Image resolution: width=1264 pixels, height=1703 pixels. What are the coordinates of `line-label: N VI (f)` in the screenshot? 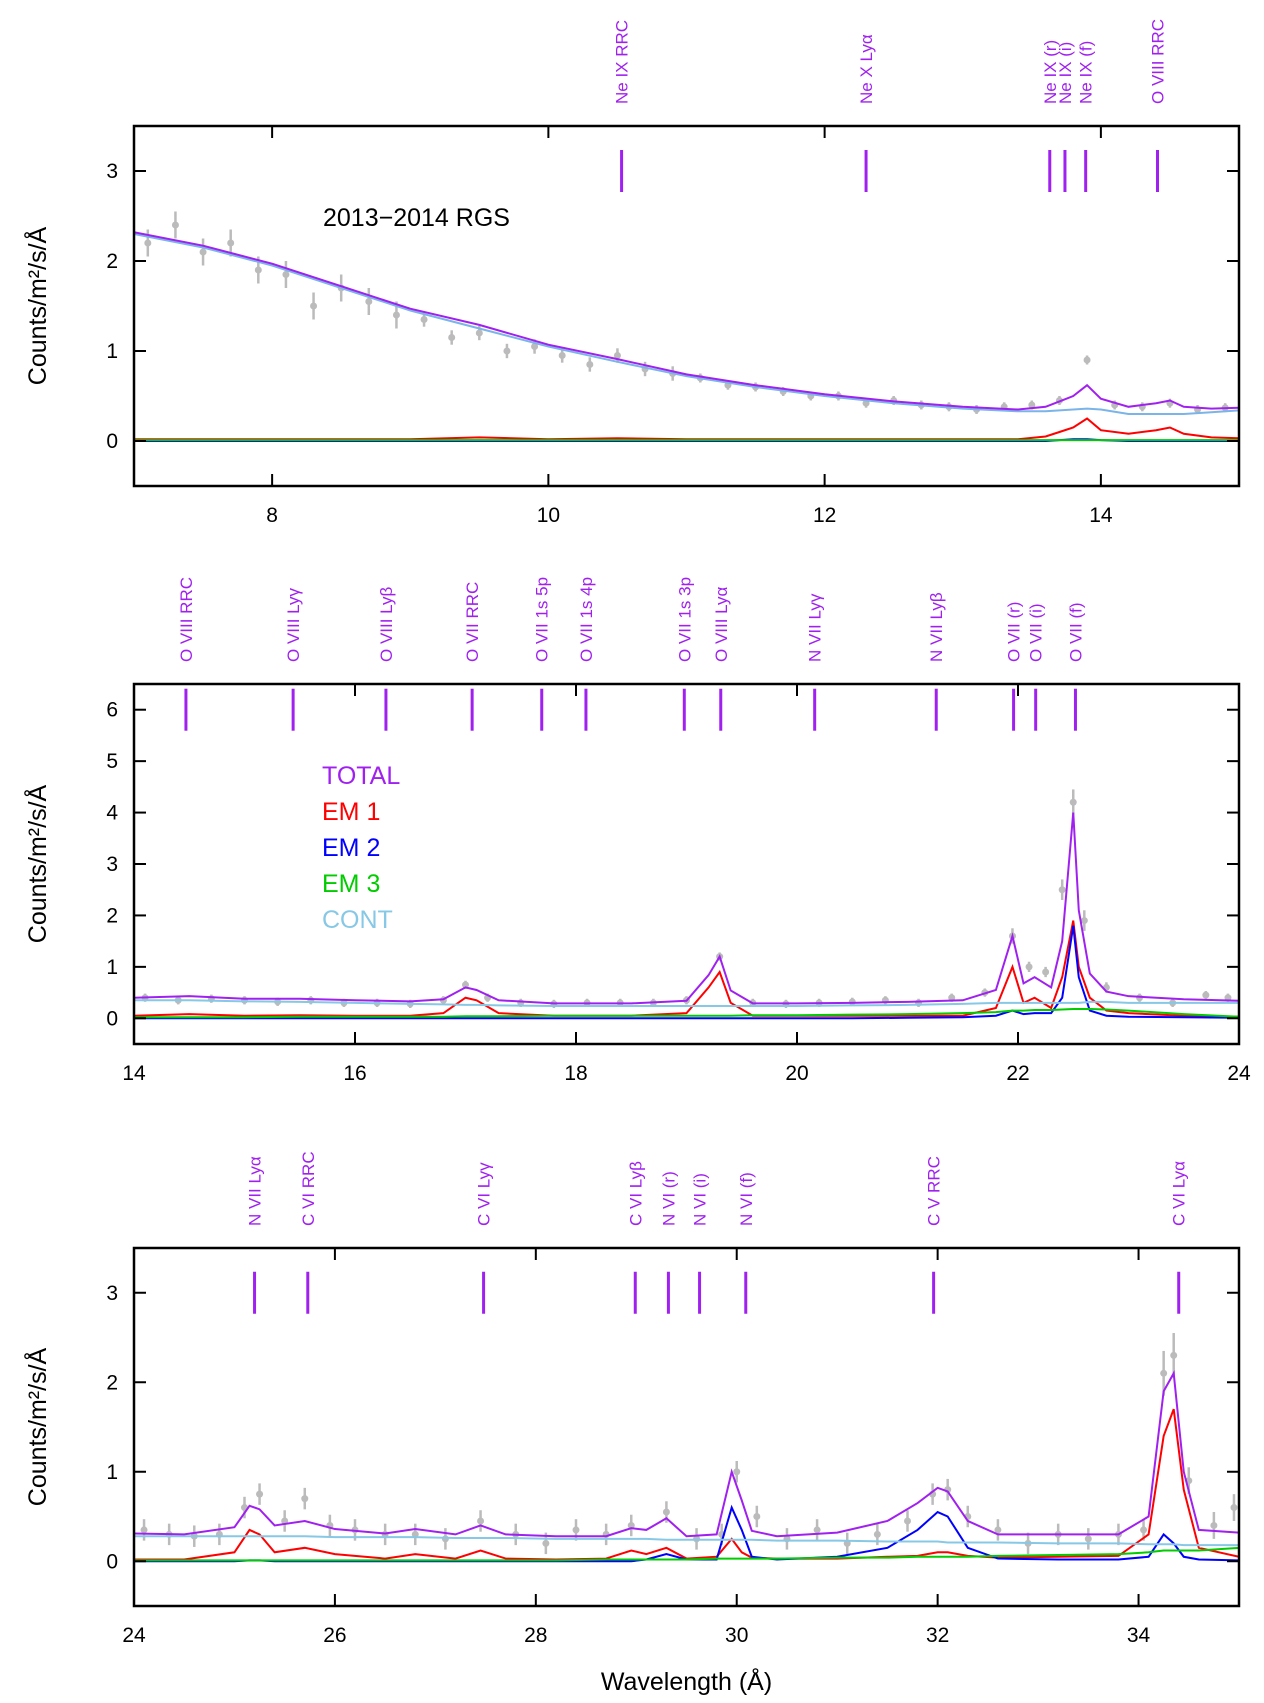 It's located at (746, 1199).